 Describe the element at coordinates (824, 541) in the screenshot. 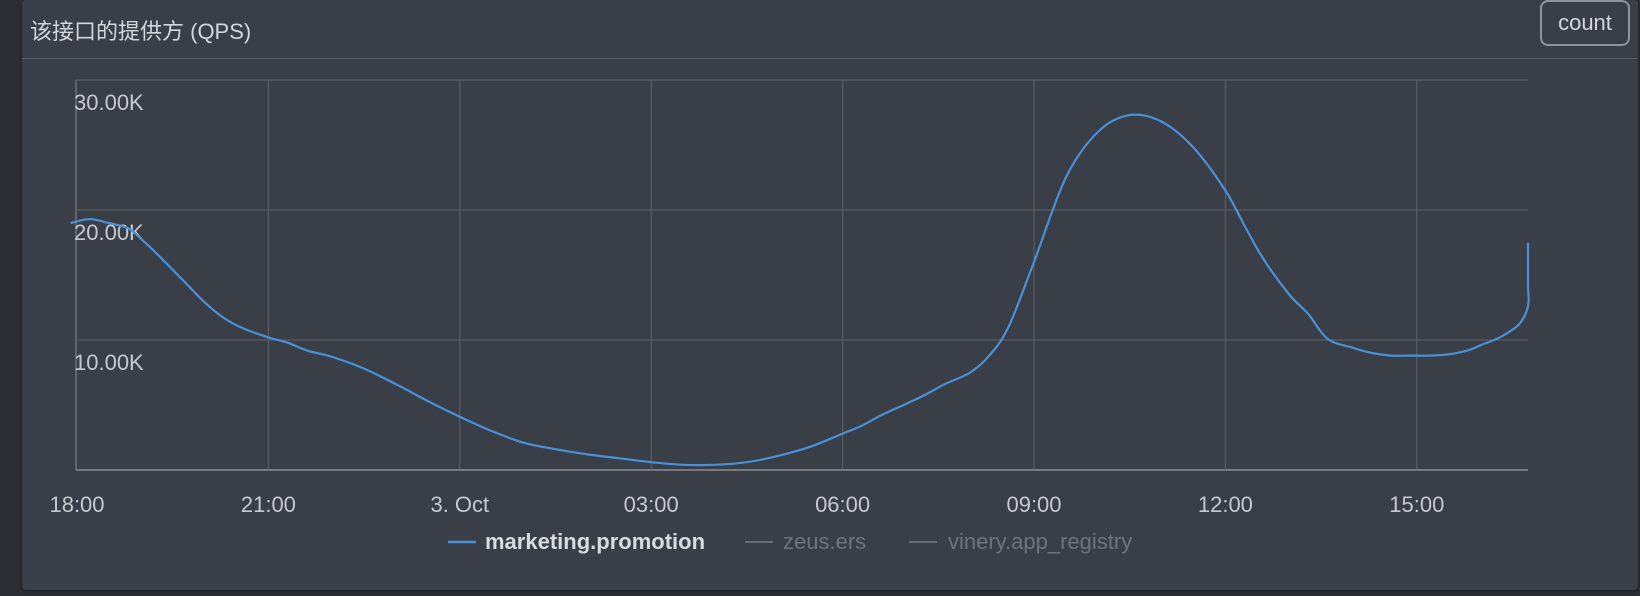

I see `legend-label: zeus.ers` at that location.